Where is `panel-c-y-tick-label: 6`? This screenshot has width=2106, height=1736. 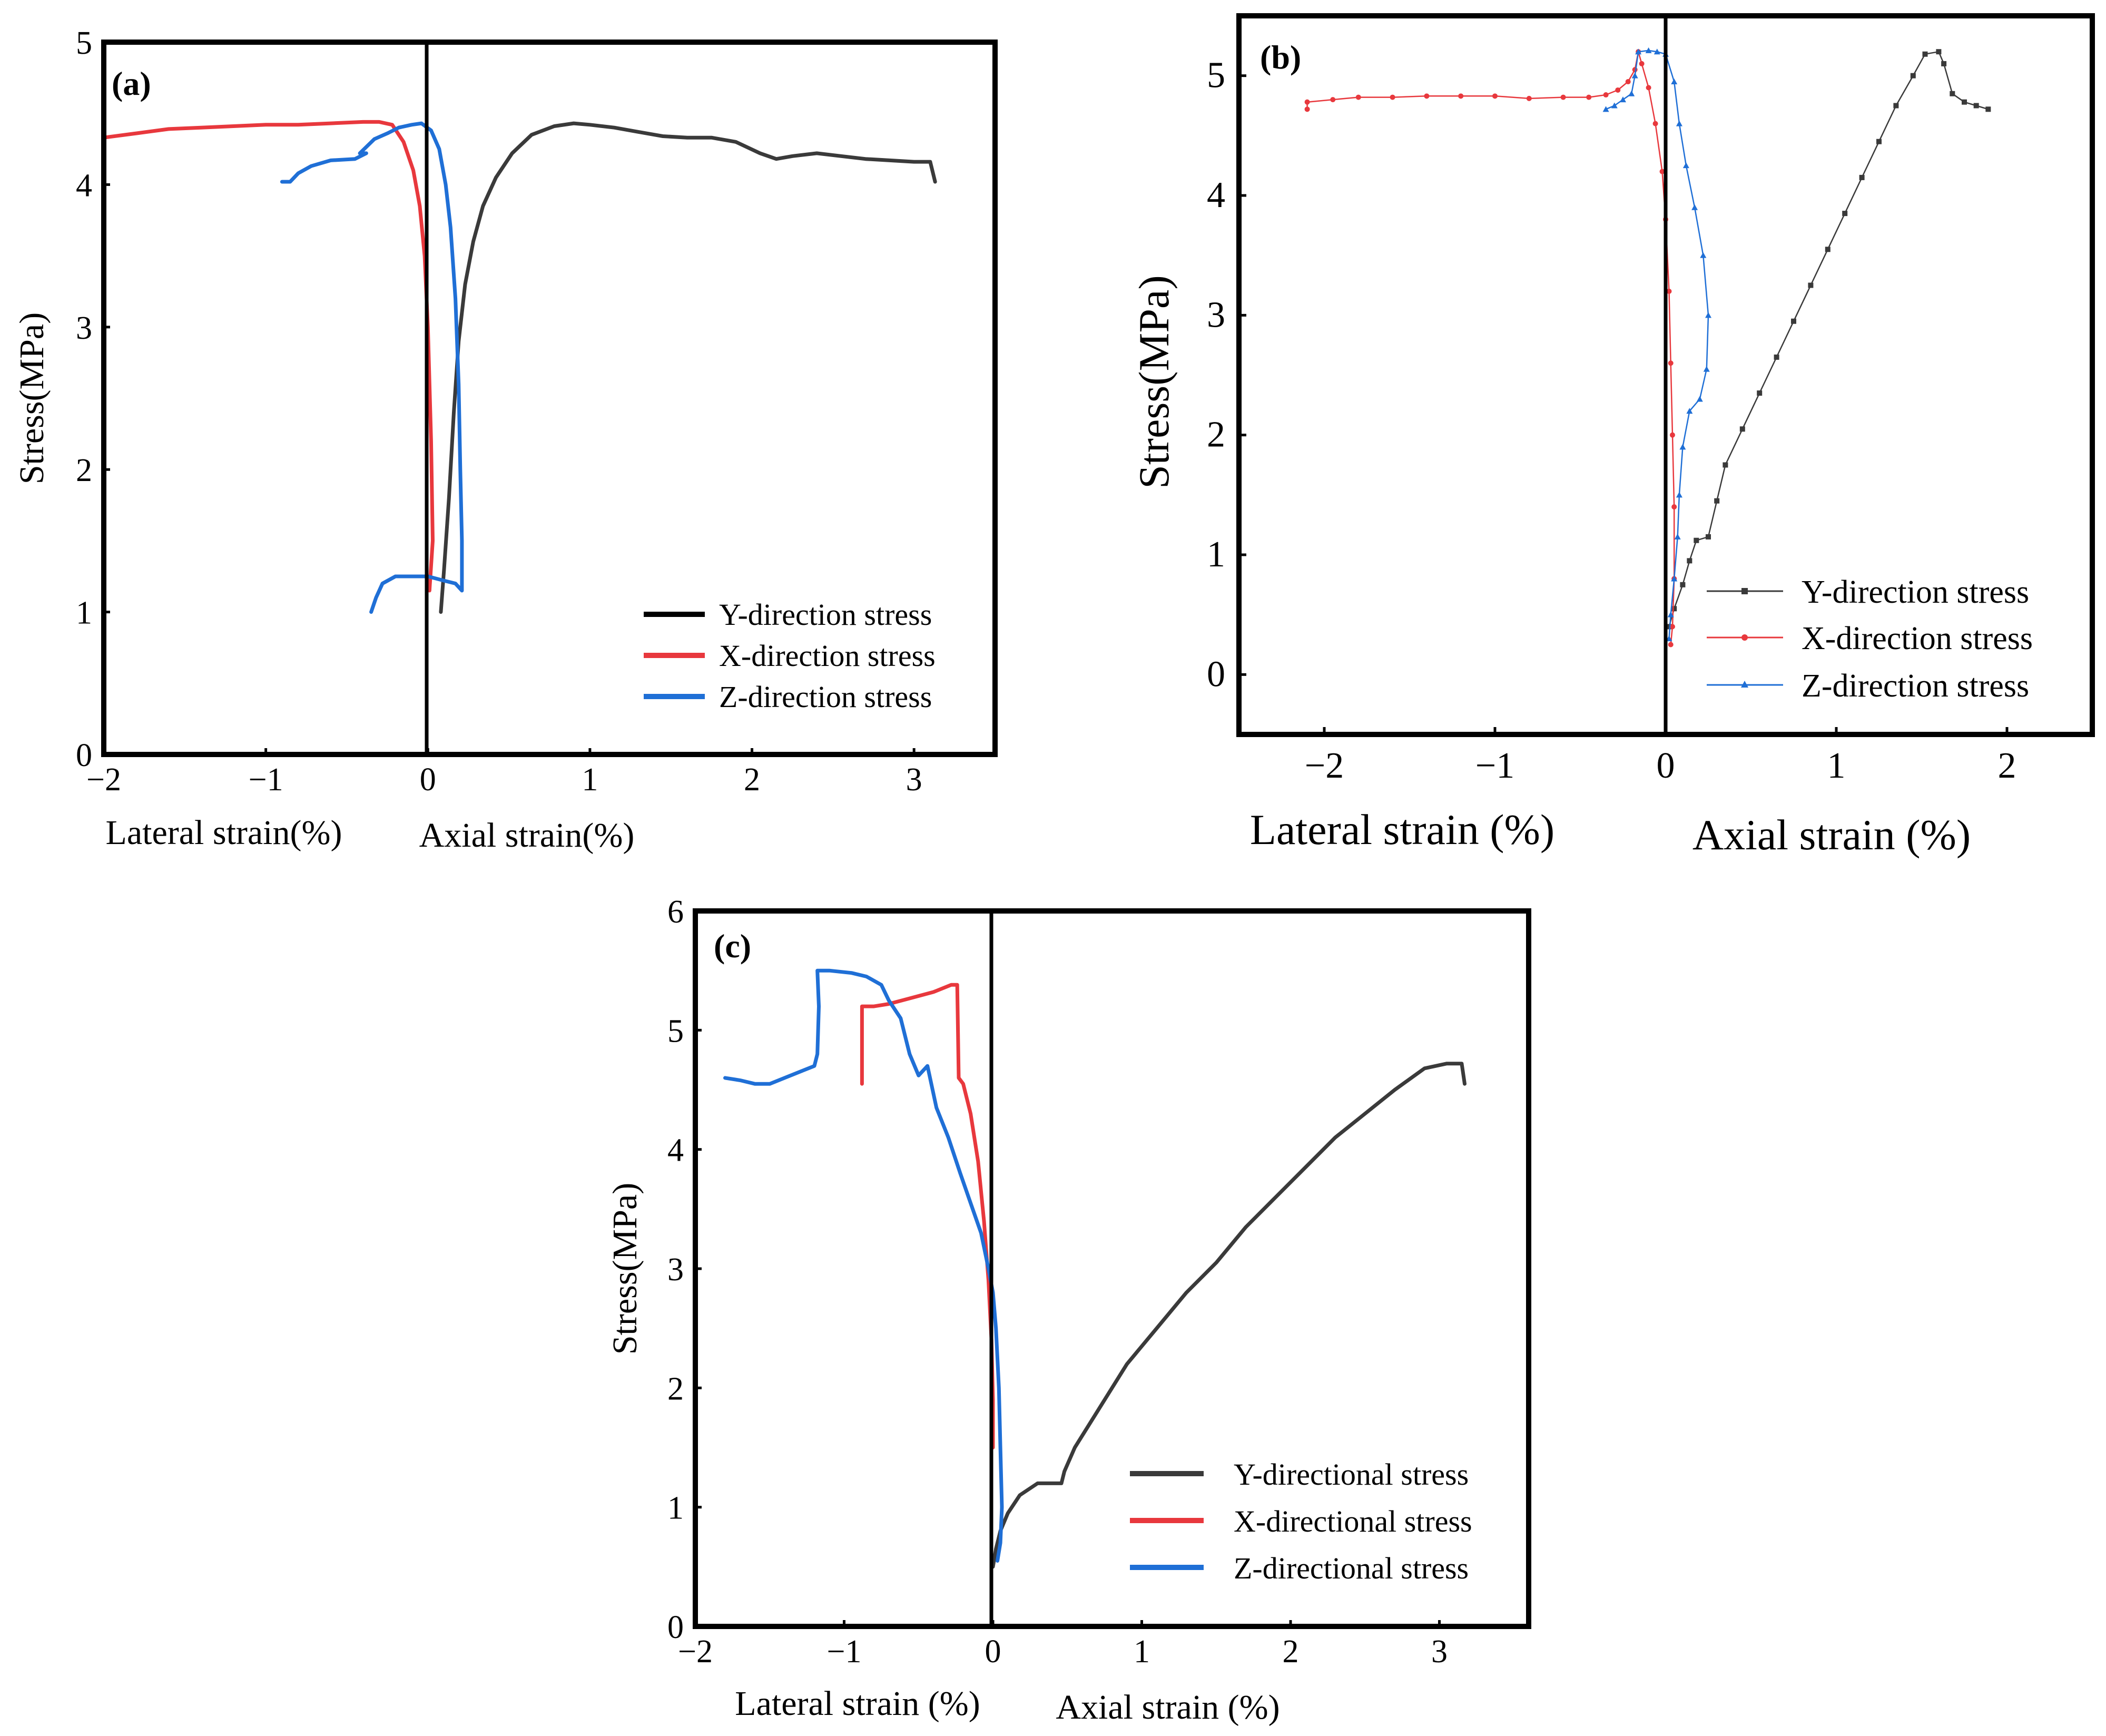
panel-c-y-tick-label: 6 is located at coordinates (675, 912).